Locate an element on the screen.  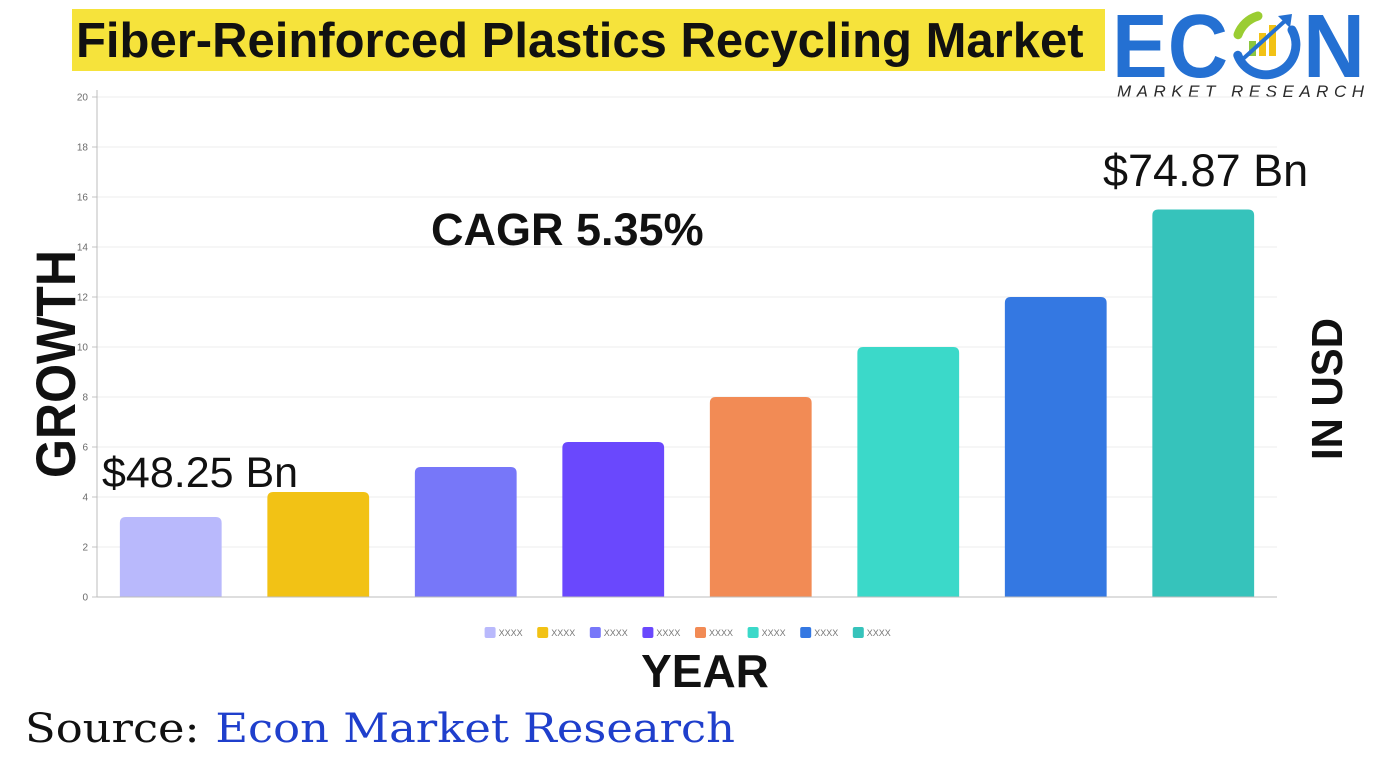
y-tick-label: 12 is located at coordinates (83, 298).